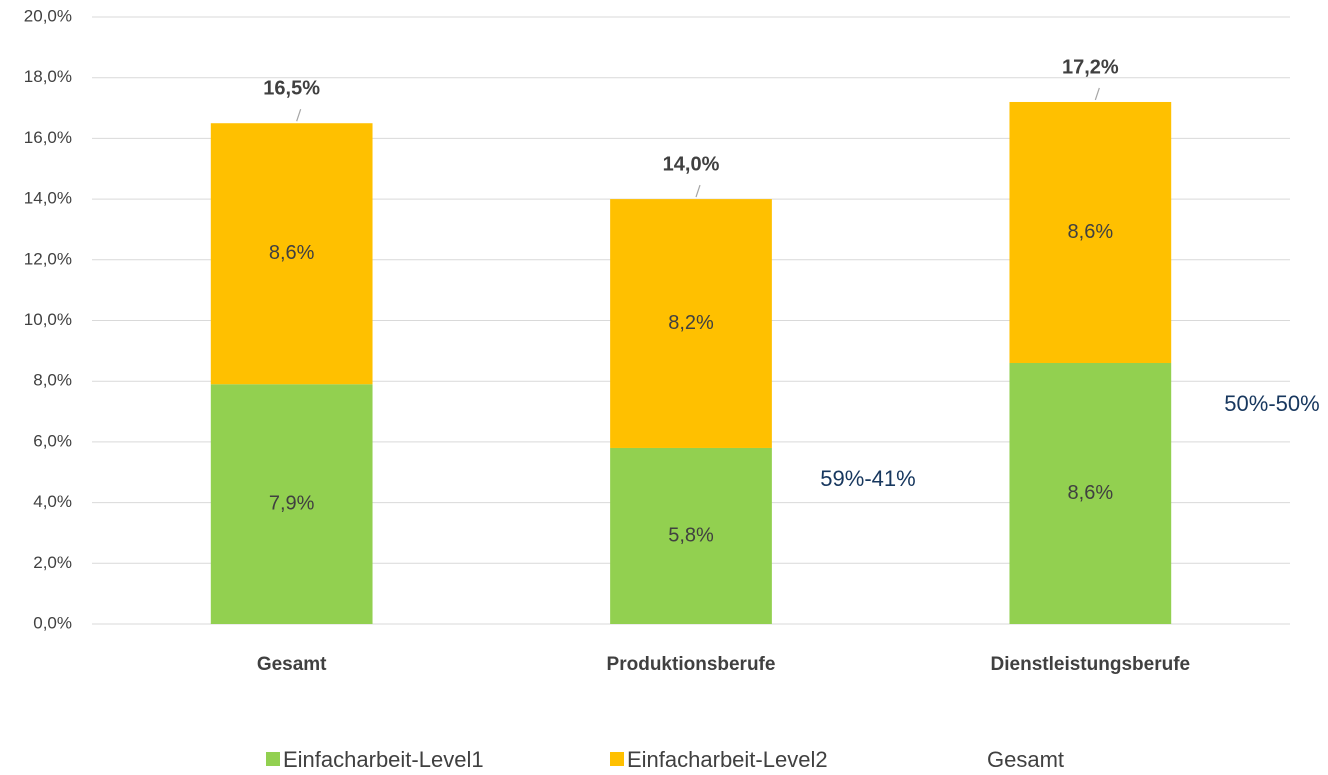 This screenshot has height=775, width=1328. I want to click on x-tick-label: Gesamt, so click(292, 664).